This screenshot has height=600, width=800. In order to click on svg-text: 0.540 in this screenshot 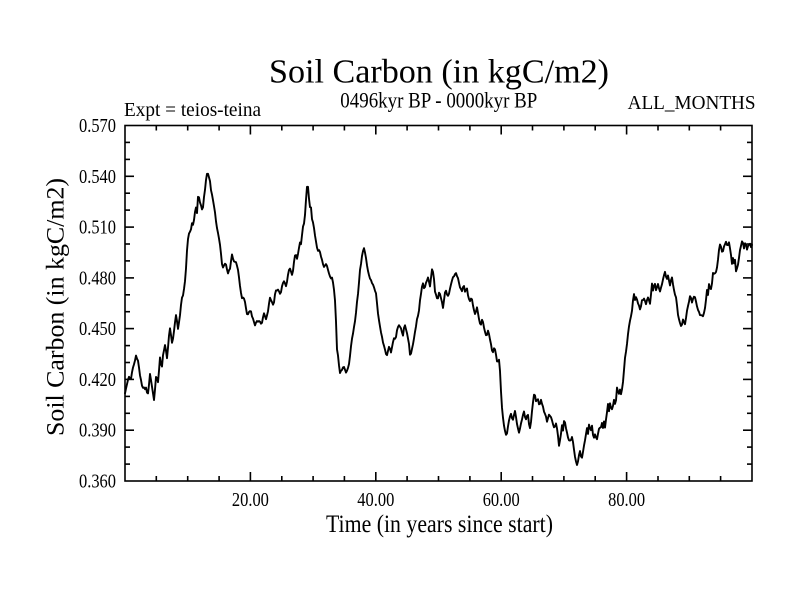, I will do `click(97, 177)`.